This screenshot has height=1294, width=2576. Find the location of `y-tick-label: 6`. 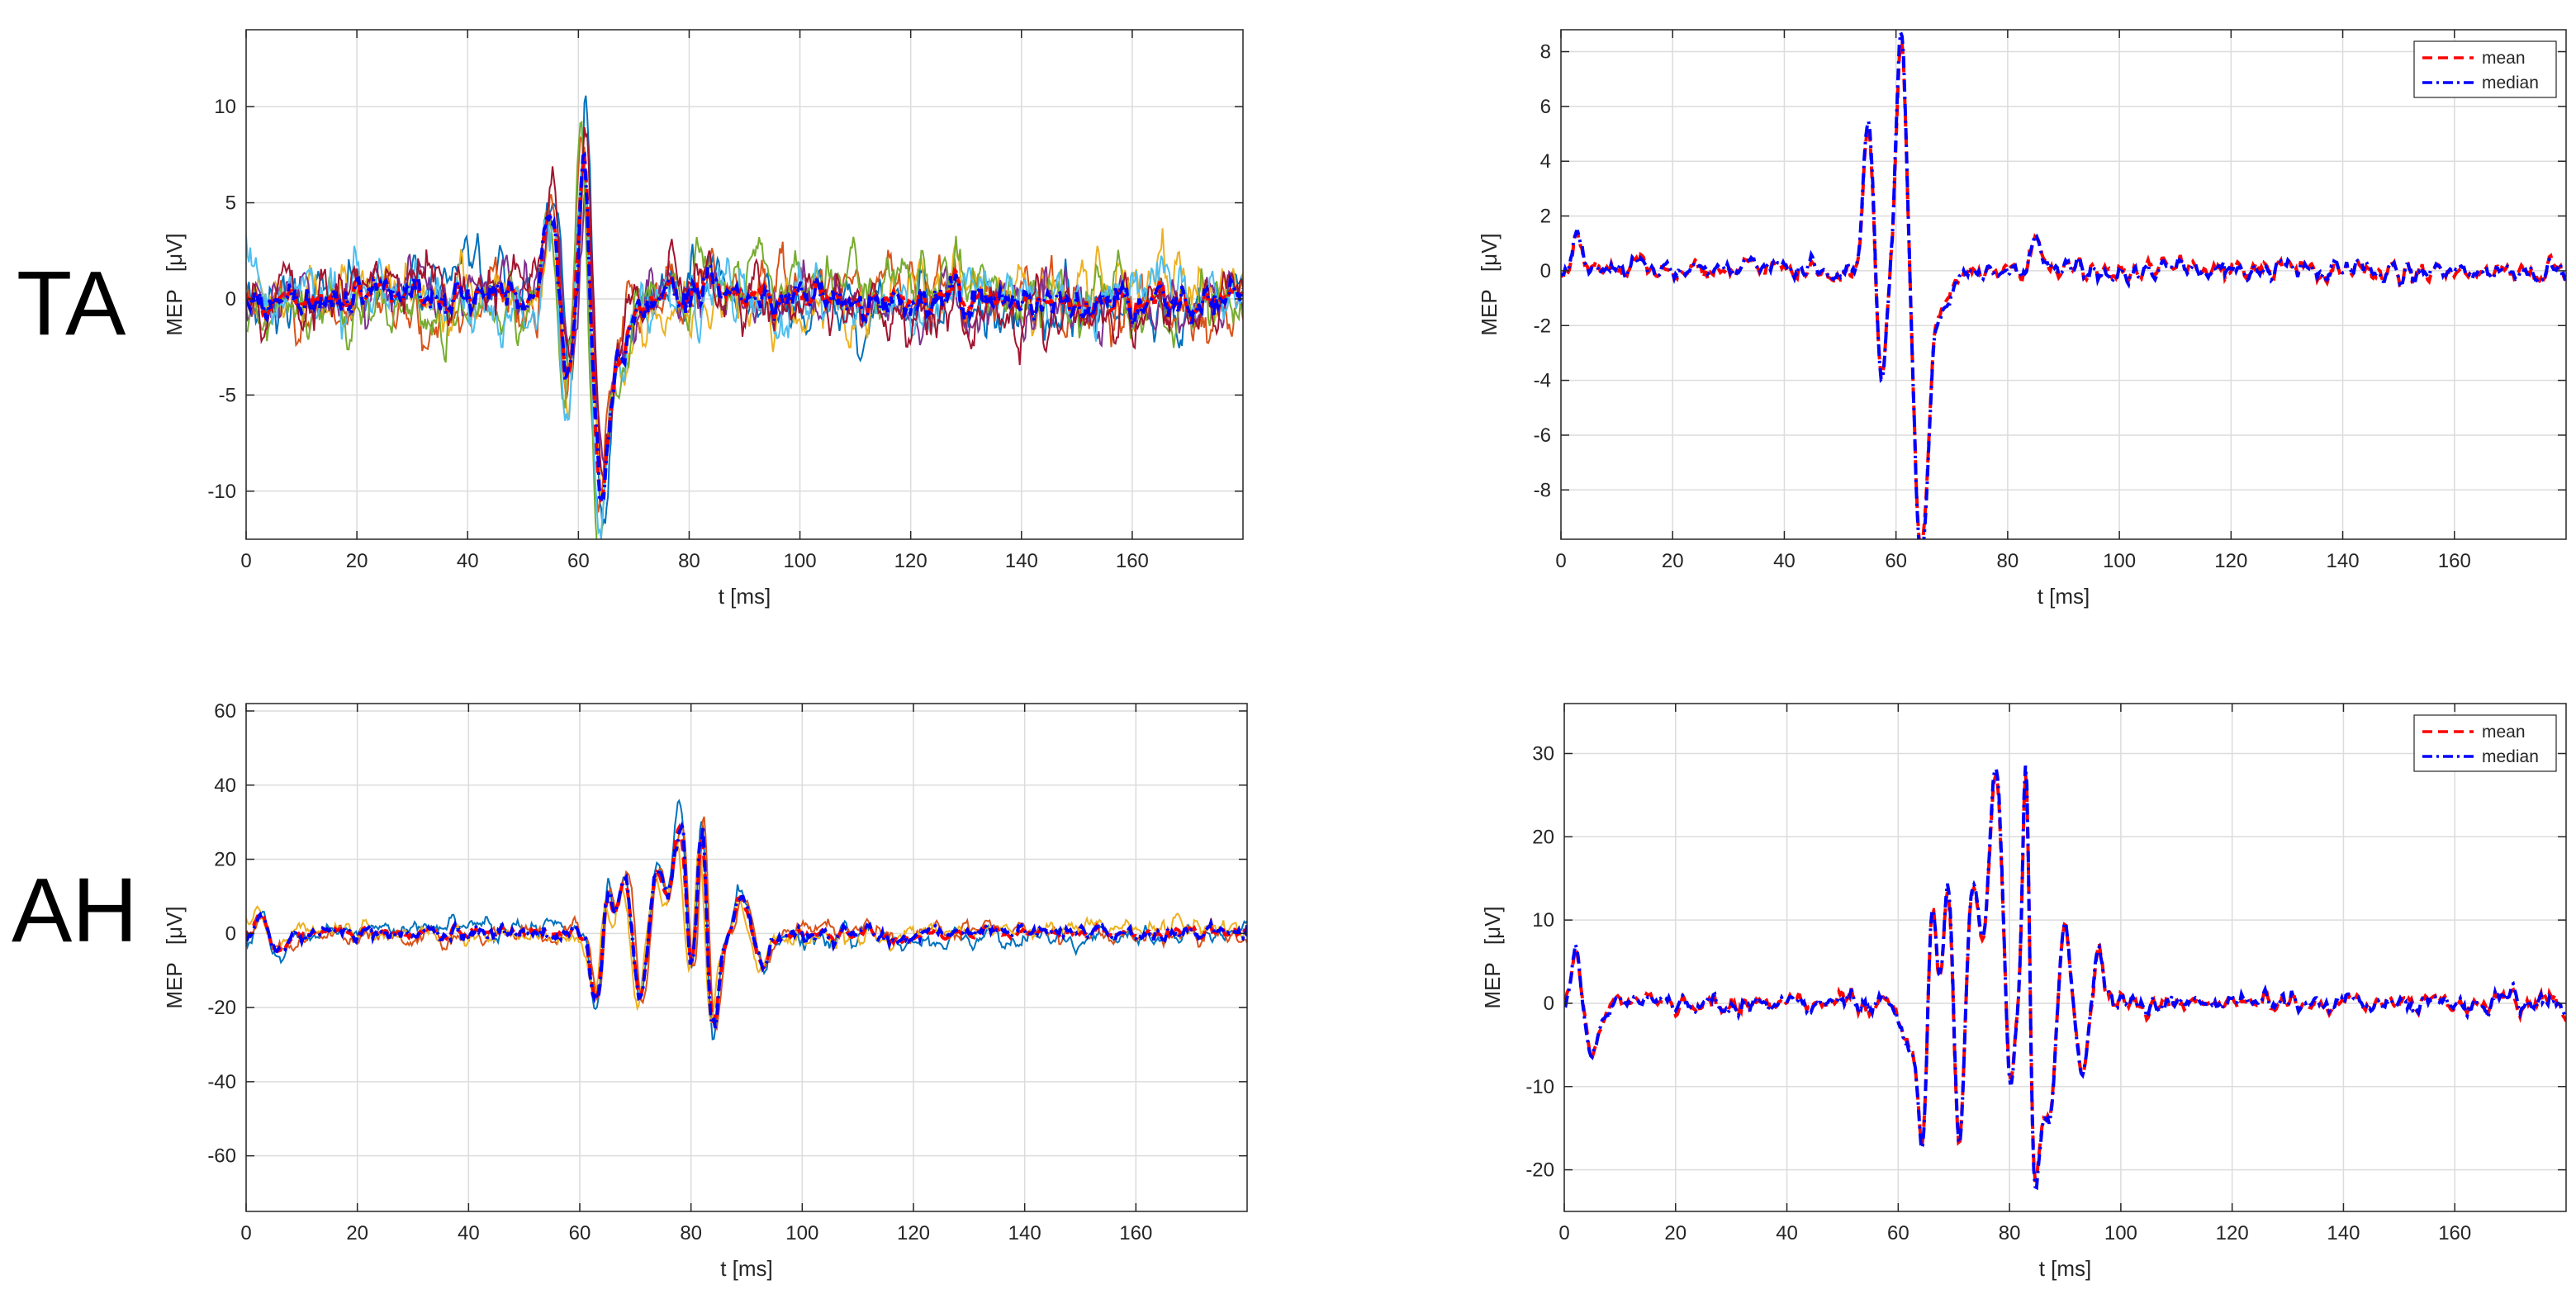

y-tick-label: 6 is located at coordinates (1545, 107).